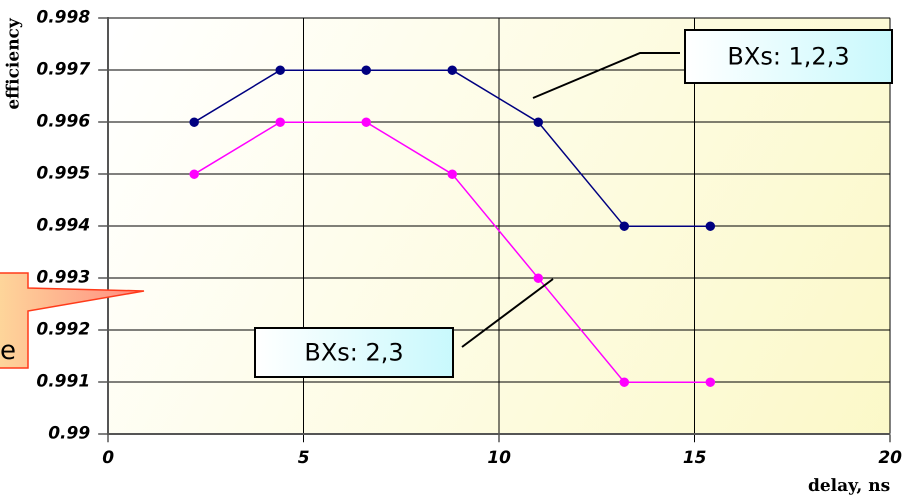  I want to click on x-tick-label: 0, so click(108, 458).